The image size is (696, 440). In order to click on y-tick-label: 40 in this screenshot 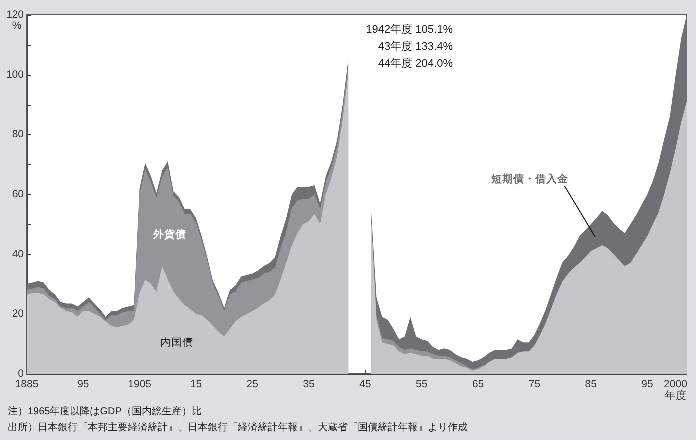, I will do `click(18, 254)`.